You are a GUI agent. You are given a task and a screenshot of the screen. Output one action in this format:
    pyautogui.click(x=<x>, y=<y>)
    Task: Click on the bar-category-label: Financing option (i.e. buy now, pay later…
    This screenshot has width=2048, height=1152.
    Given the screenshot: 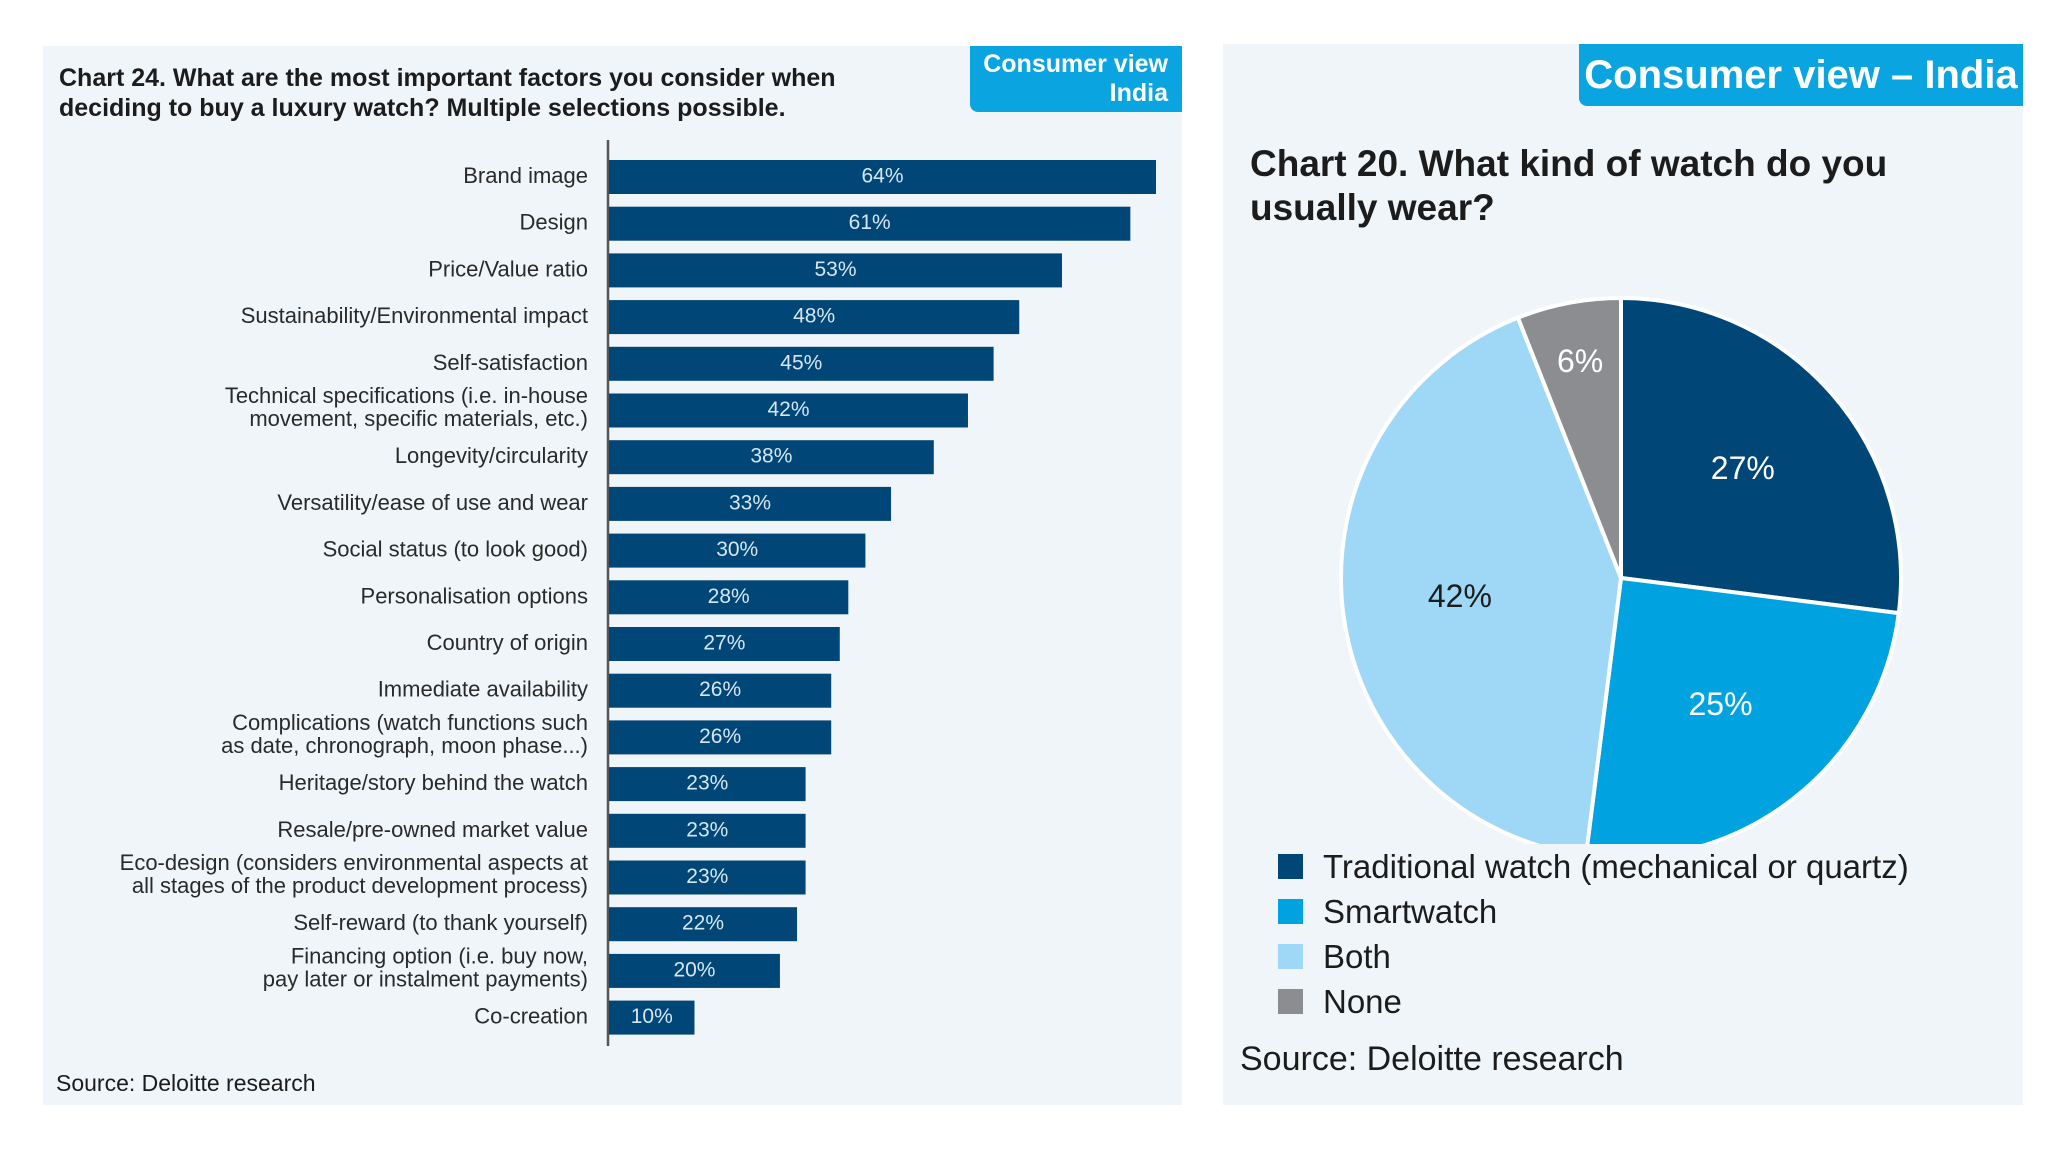 What is the action you would take?
    pyautogui.click(x=425, y=967)
    